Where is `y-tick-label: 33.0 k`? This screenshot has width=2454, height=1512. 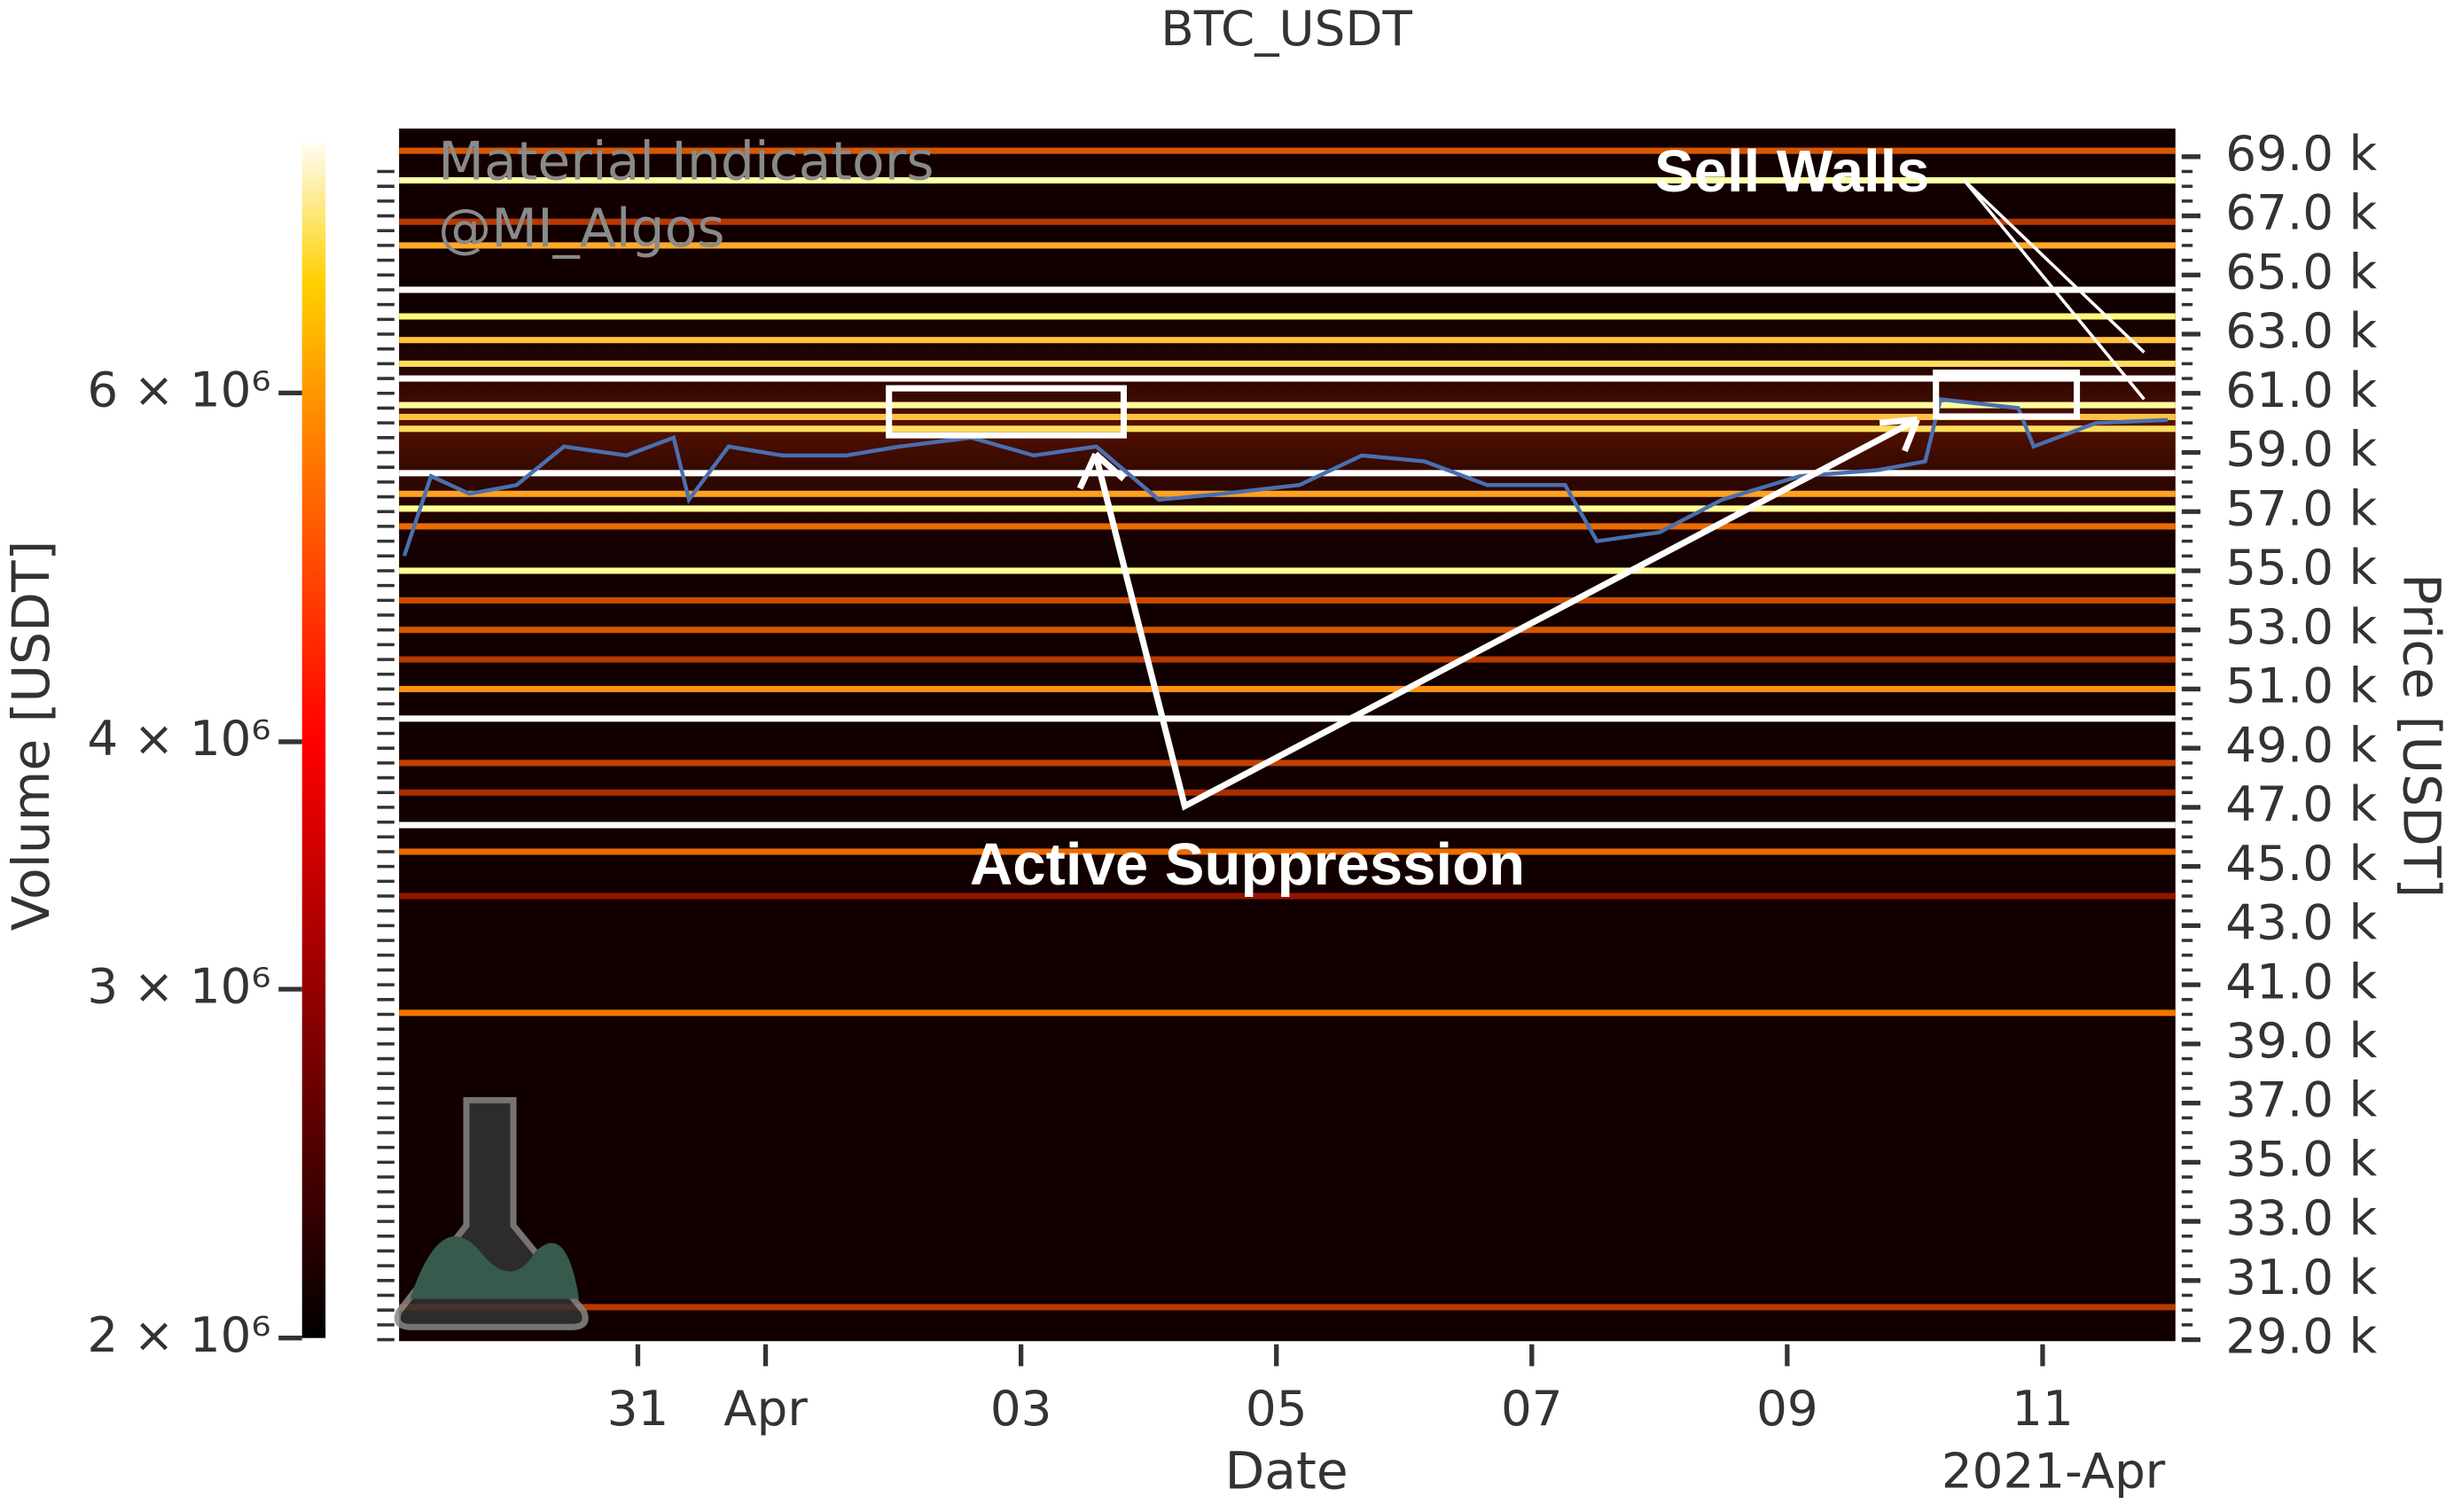 y-tick-label: 33.0 k is located at coordinates (2301, 1217).